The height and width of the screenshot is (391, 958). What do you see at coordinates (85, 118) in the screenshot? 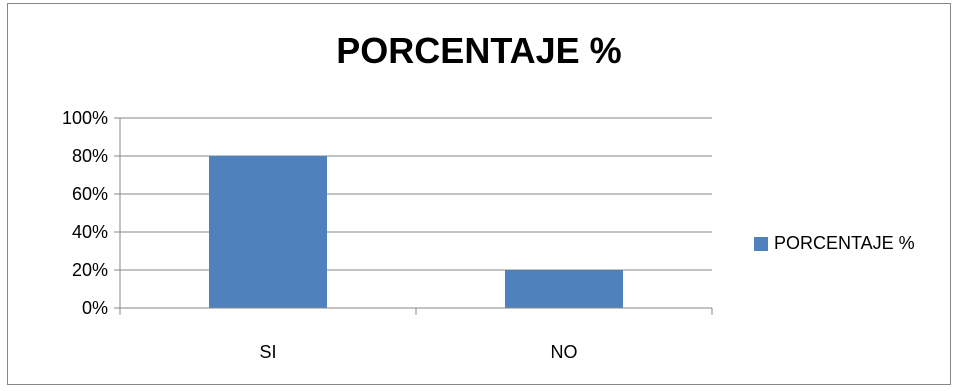
I see `y-tick-label: 100%` at bounding box center [85, 118].